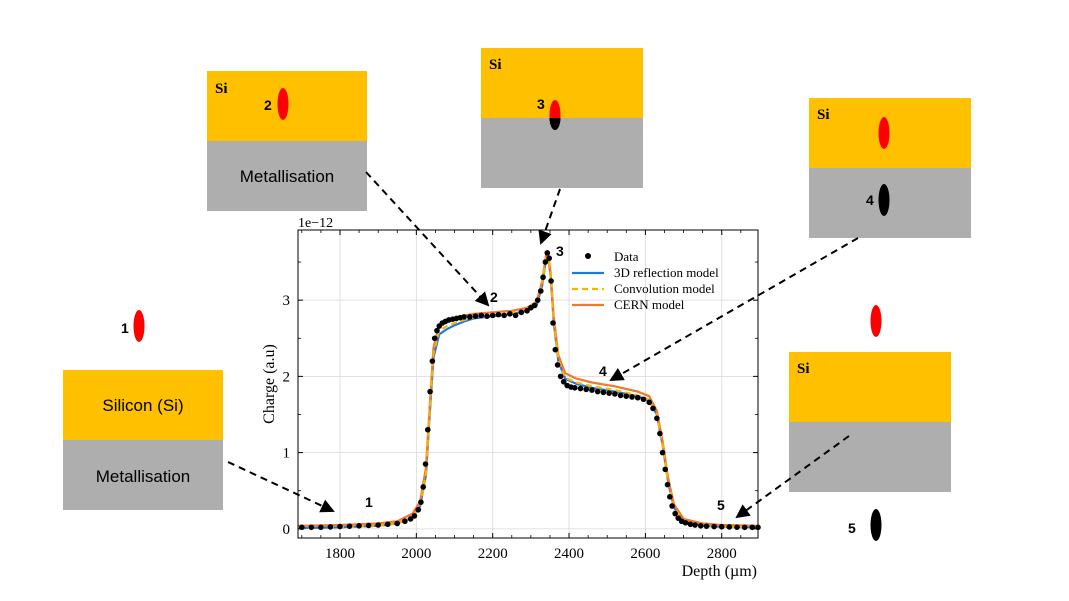 The width and height of the screenshot is (1069, 601). Describe the element at coordinates (560, 251) in the screenshot. I see `annotation-3: 3` at that location.